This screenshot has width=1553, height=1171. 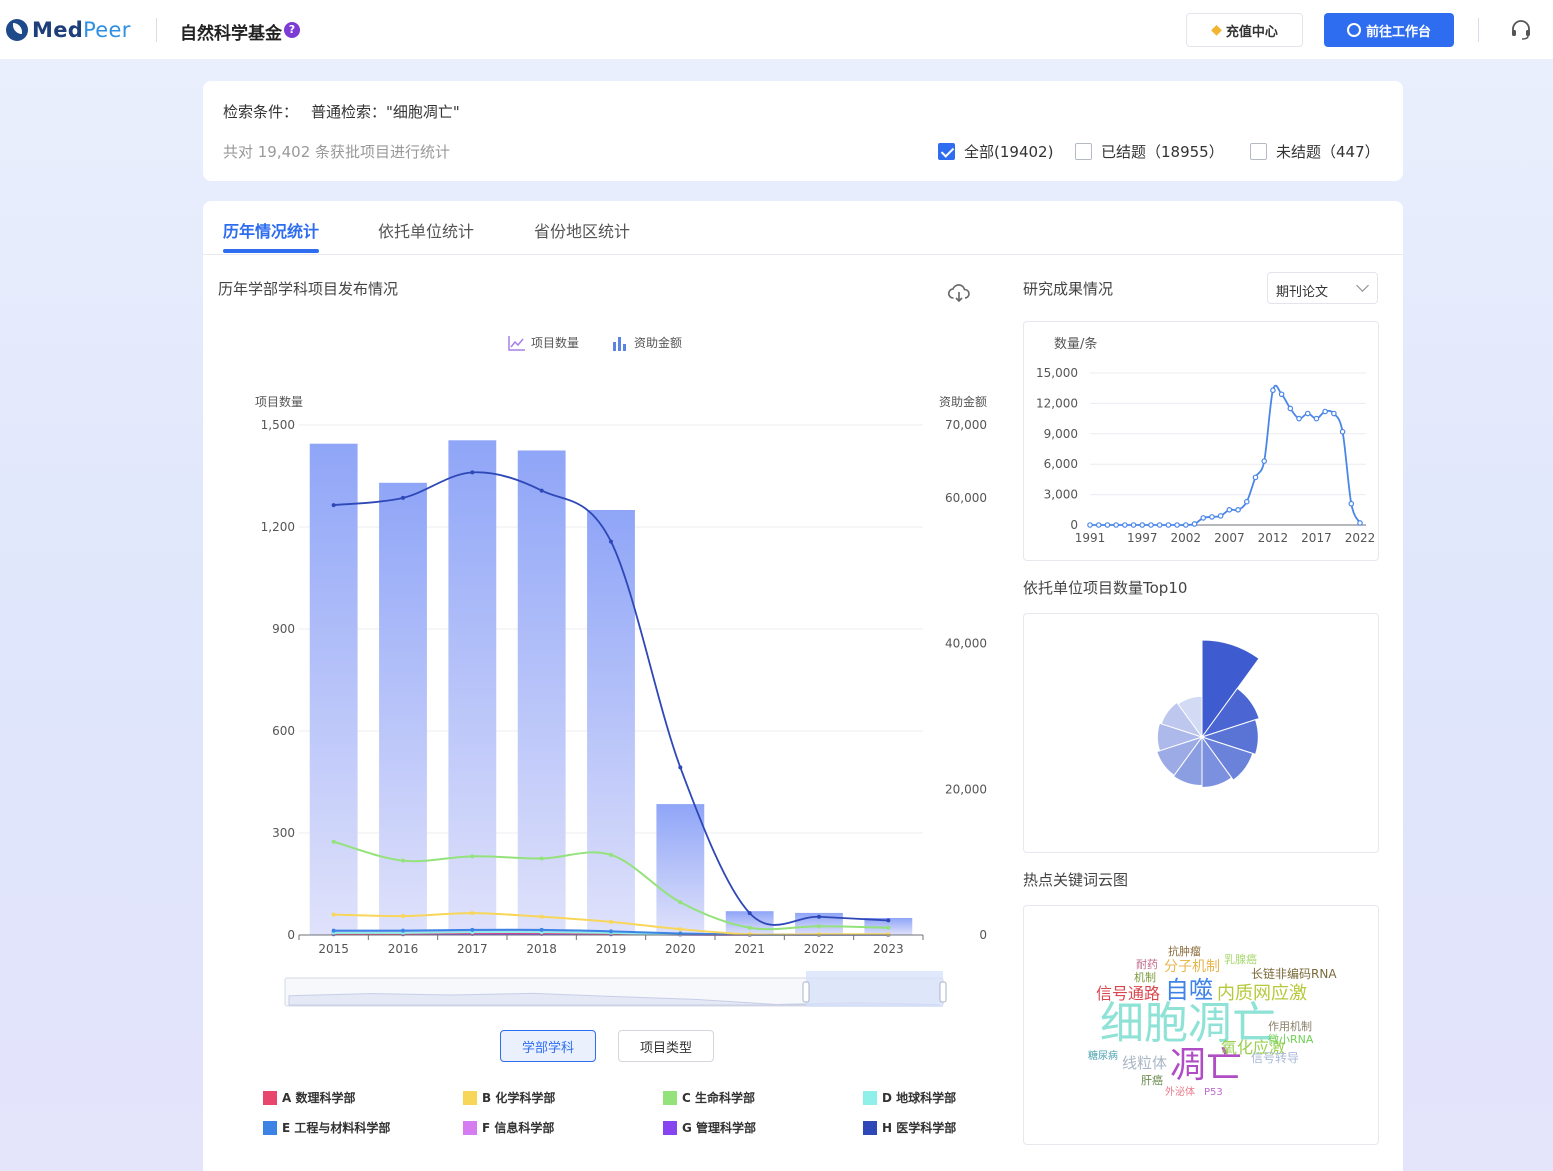 I want to click on headset-icon, so click(x=1521, y=30).